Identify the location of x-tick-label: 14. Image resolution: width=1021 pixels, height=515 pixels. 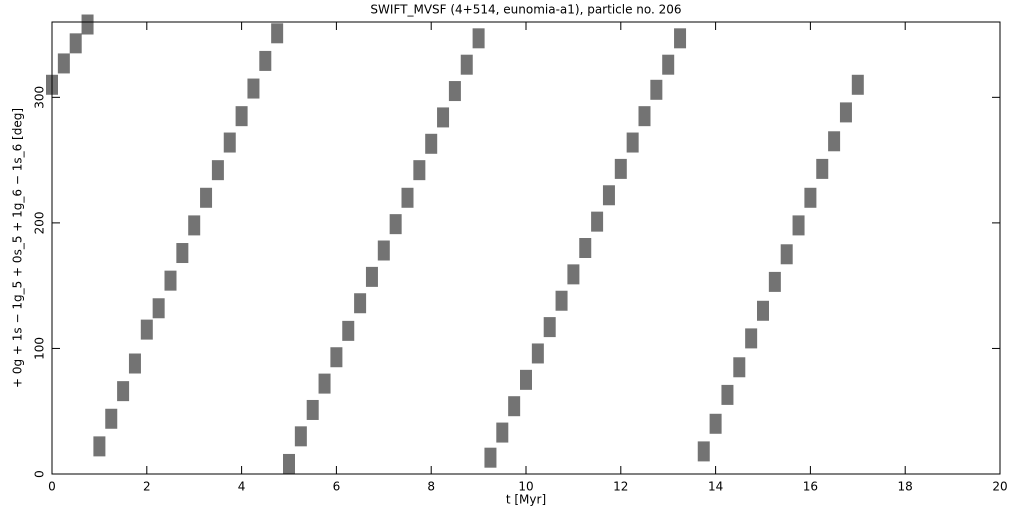
(715, 487).